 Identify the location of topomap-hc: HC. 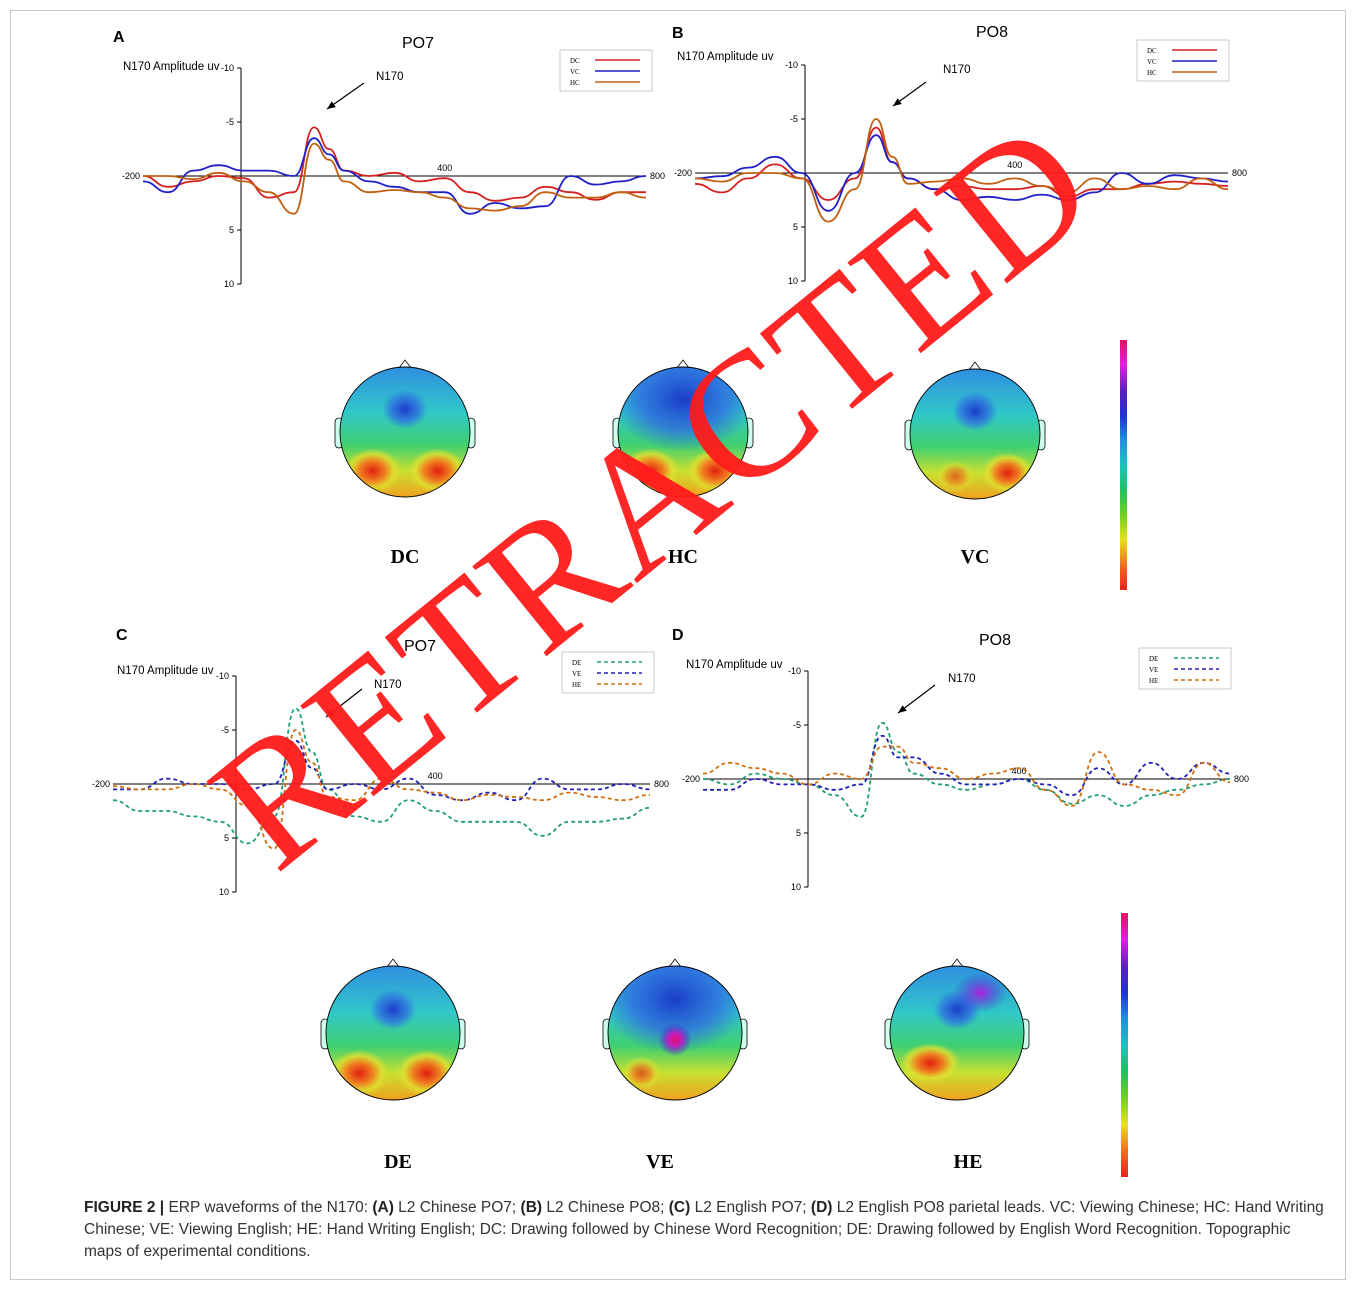
(683, 463).